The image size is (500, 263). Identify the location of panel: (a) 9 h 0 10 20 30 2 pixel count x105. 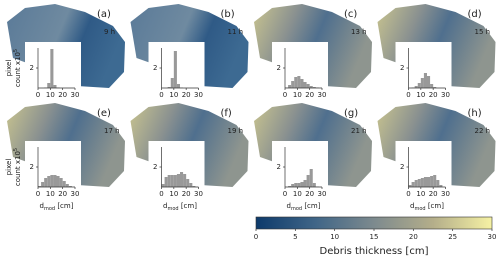
(65, 53).